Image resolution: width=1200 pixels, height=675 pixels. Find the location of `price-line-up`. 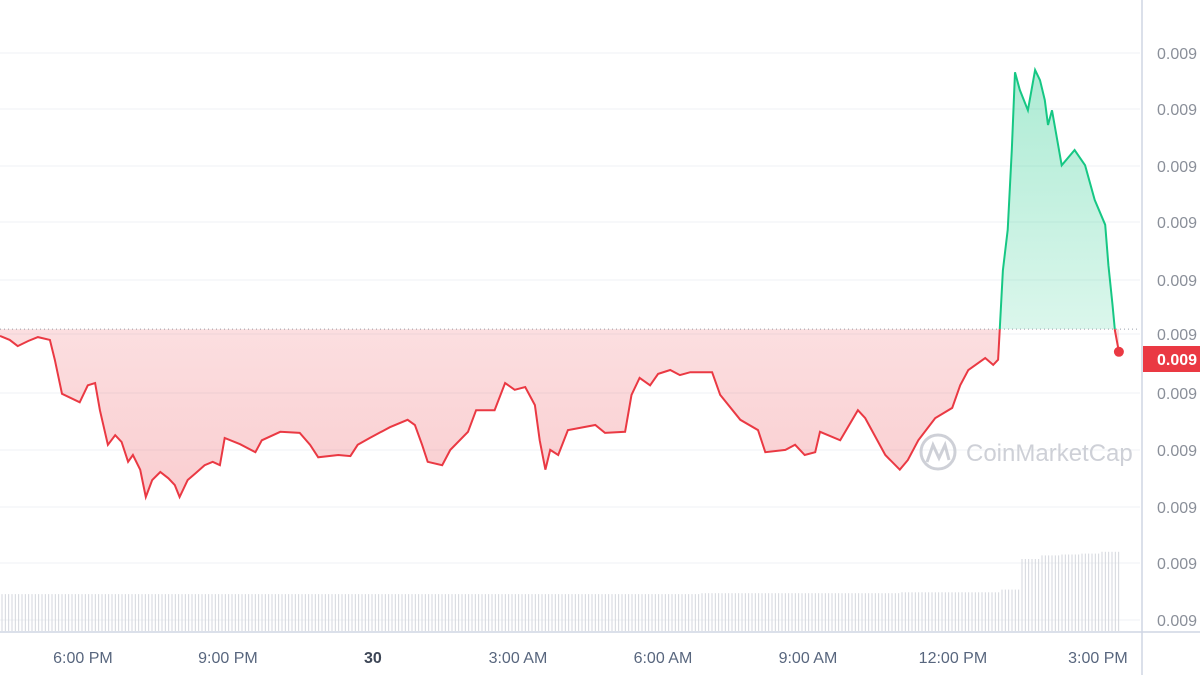

price-line-up is located at coordinates (1057, 198).